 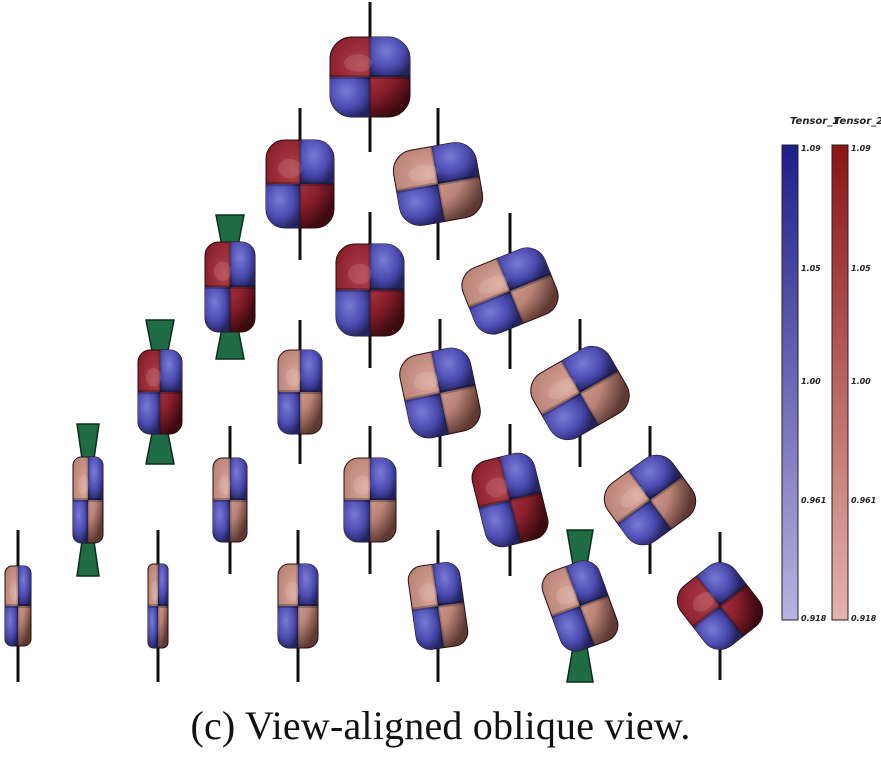 I want to click on colorbar-tensor-1: Tensor_1 1.09 1.05 1.00 0.961 0.918, so click(x=810, y=369).